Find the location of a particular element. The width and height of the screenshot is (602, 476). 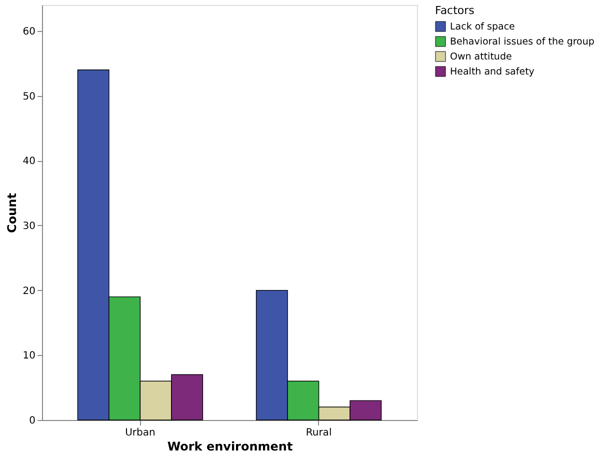

y-tick-label: 40 is located at coordinates (29, 162).